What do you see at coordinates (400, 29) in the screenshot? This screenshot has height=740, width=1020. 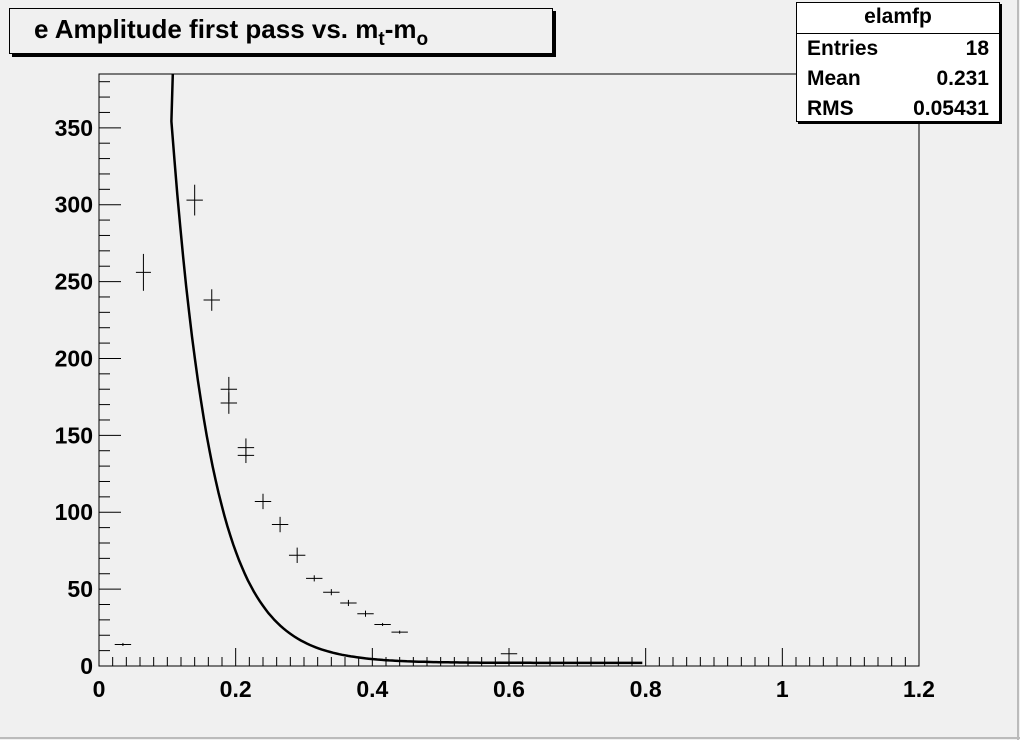 I see `title-mid: -m` at bounding box center [400, 29].